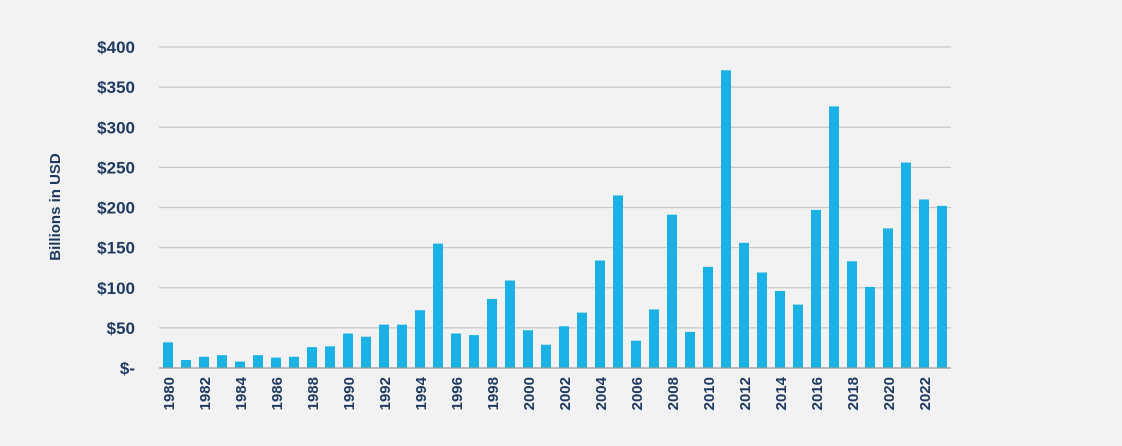 This screenshot has height=446, width=1122. I want to click on bar-2017, so click(834, 237).